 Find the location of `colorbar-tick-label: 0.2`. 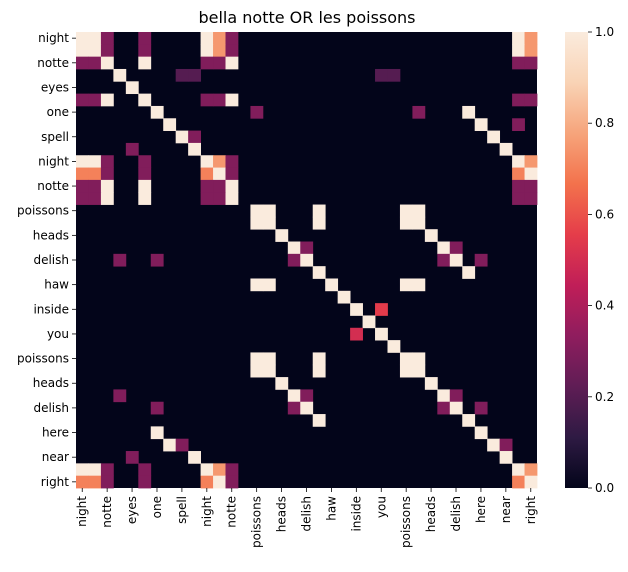

colorbar-tick-label: 0.2 is located at coordinates (604, 397).